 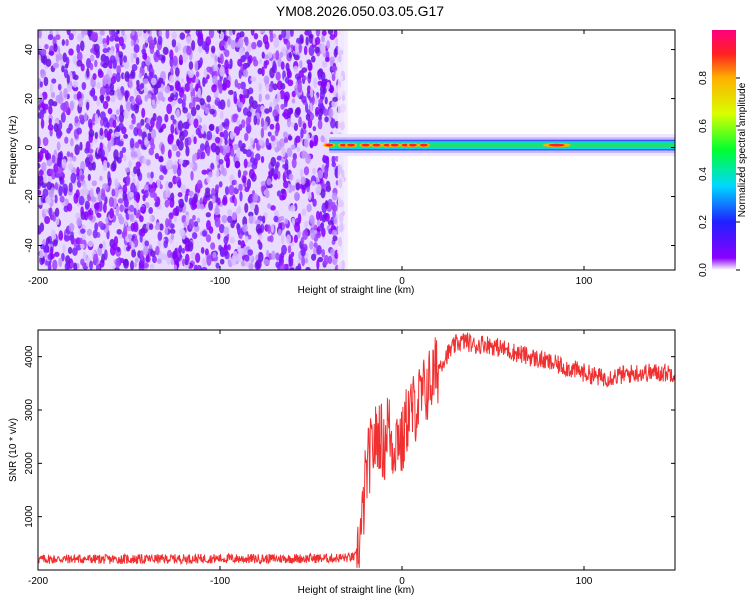 I want to click on x-tick-label: -100, so click(x=220, y=281).